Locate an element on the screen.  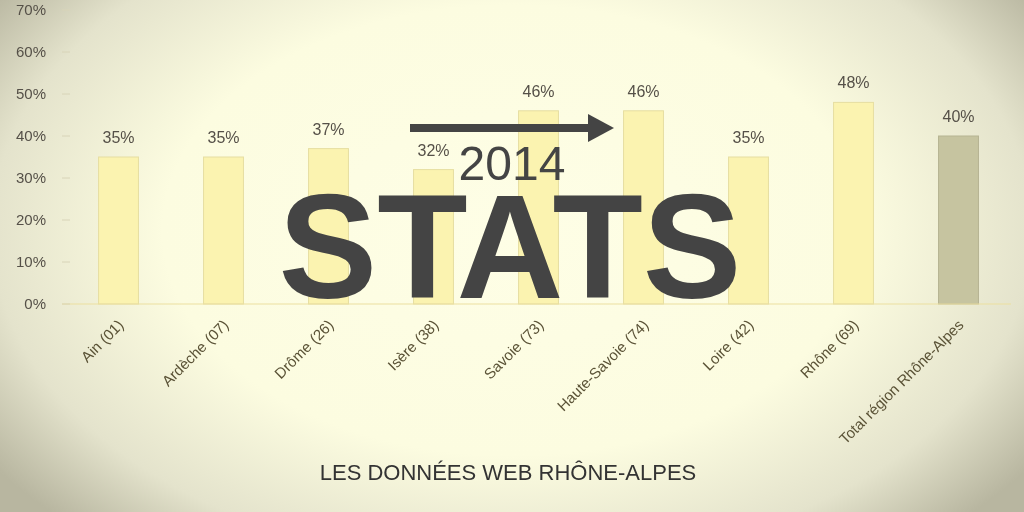
data-label: 48% is located at coordinates (853, 83).